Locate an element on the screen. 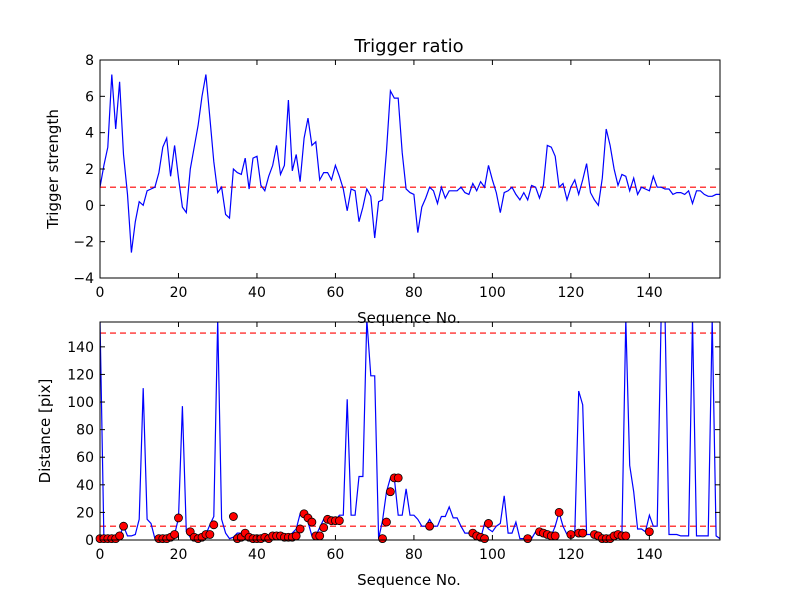 This screenshot has width=800, height=600. y-tick-label: 80 is located at coordinates (85, 431).